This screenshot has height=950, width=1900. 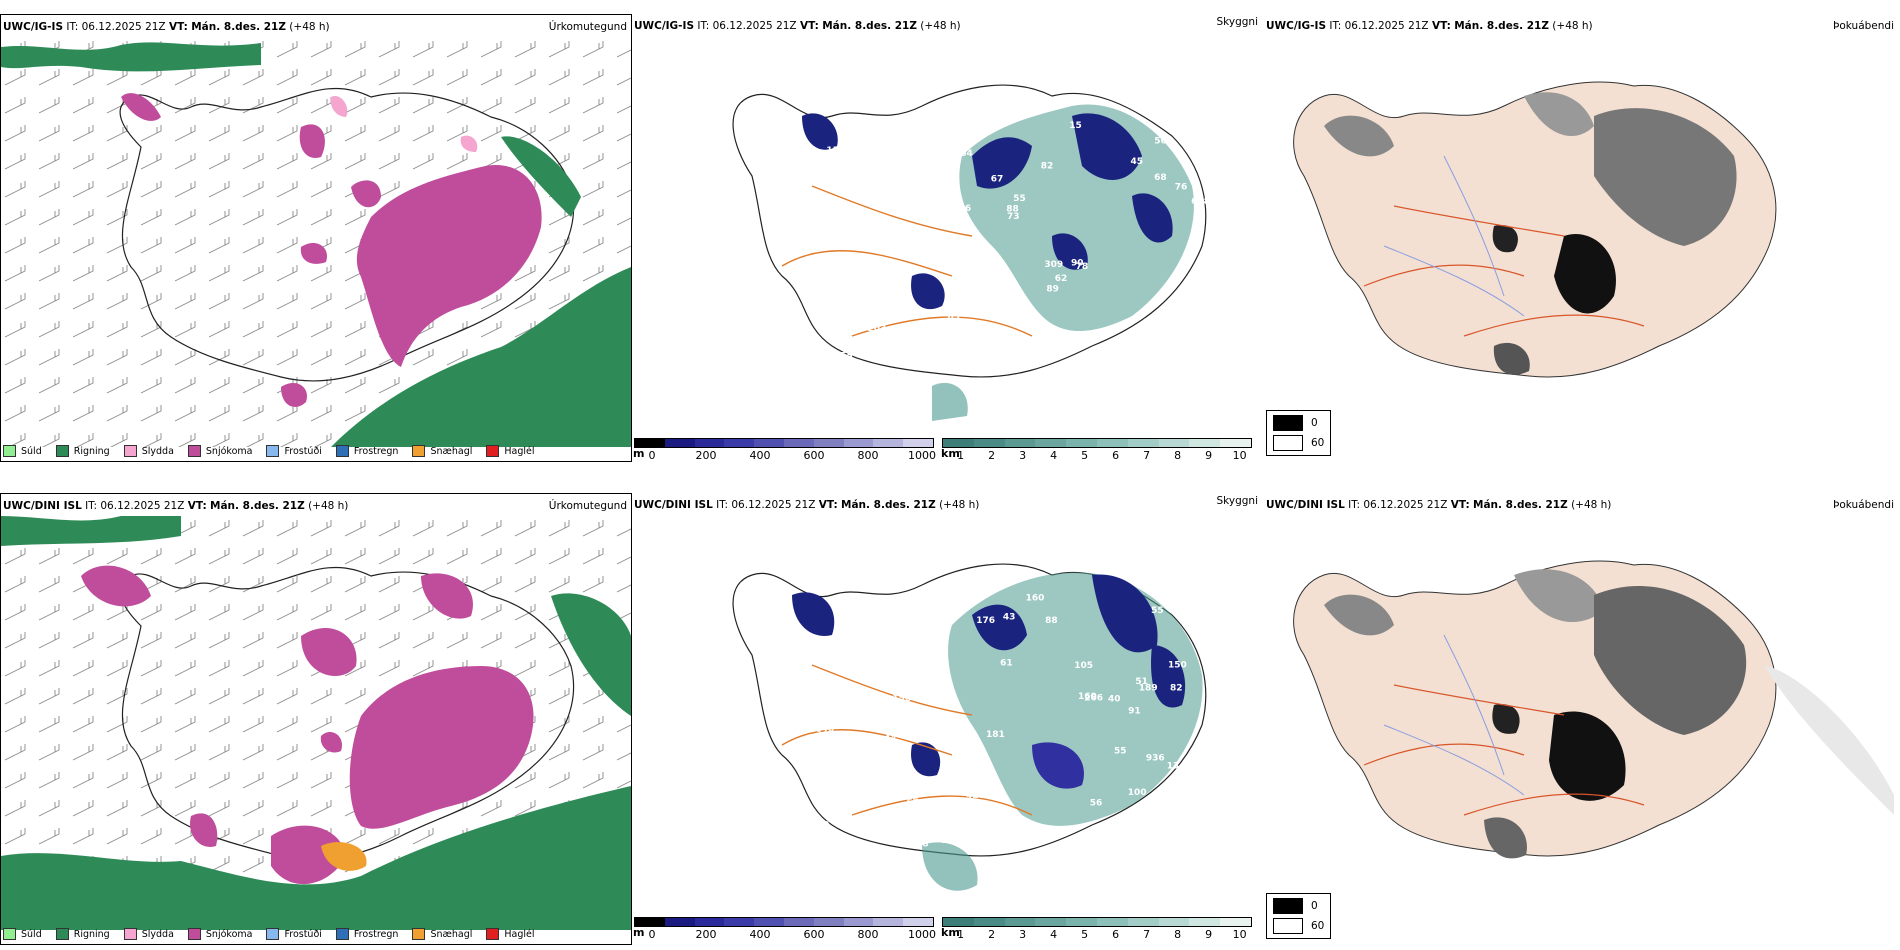 What do you see at coordinates (922, 455) in the screenshot?
I see `colorbar-tick: 1000` at bounding box center [922, 455].